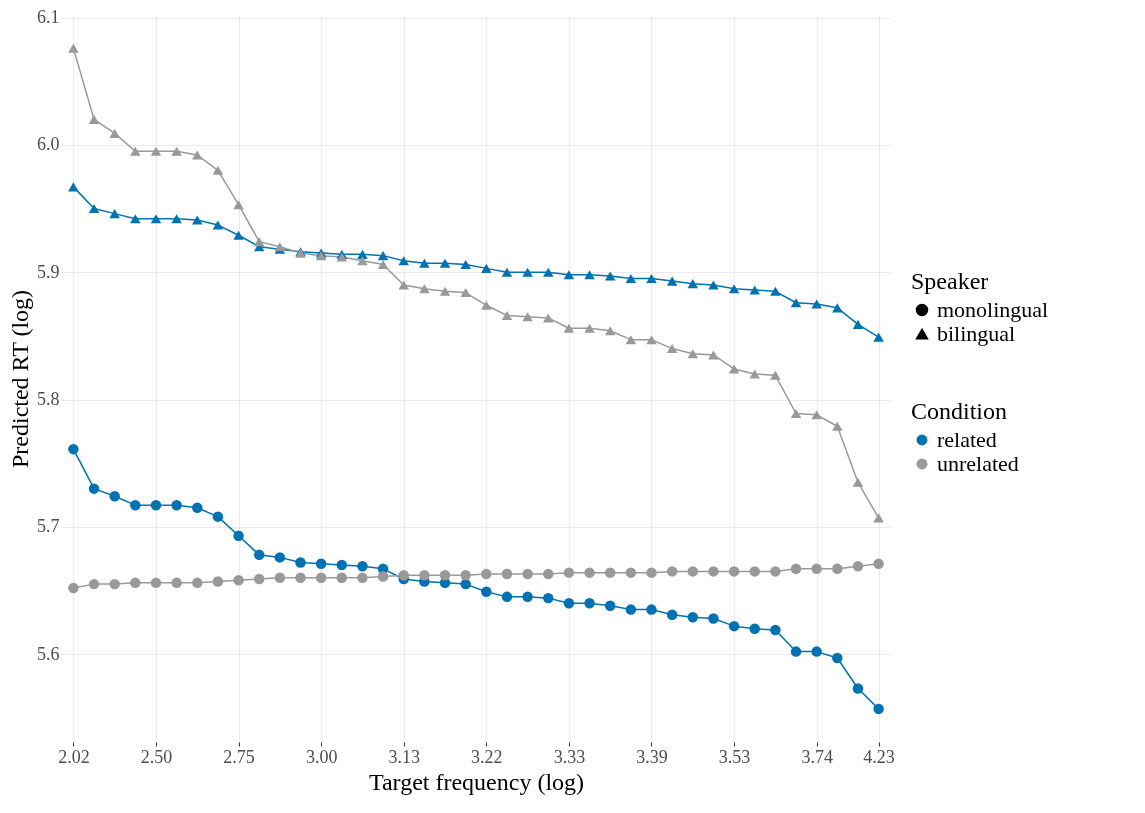 This screenshot has height=813, width=1145. I want to click on y-tick-label: 5.9, so click(48, 271).